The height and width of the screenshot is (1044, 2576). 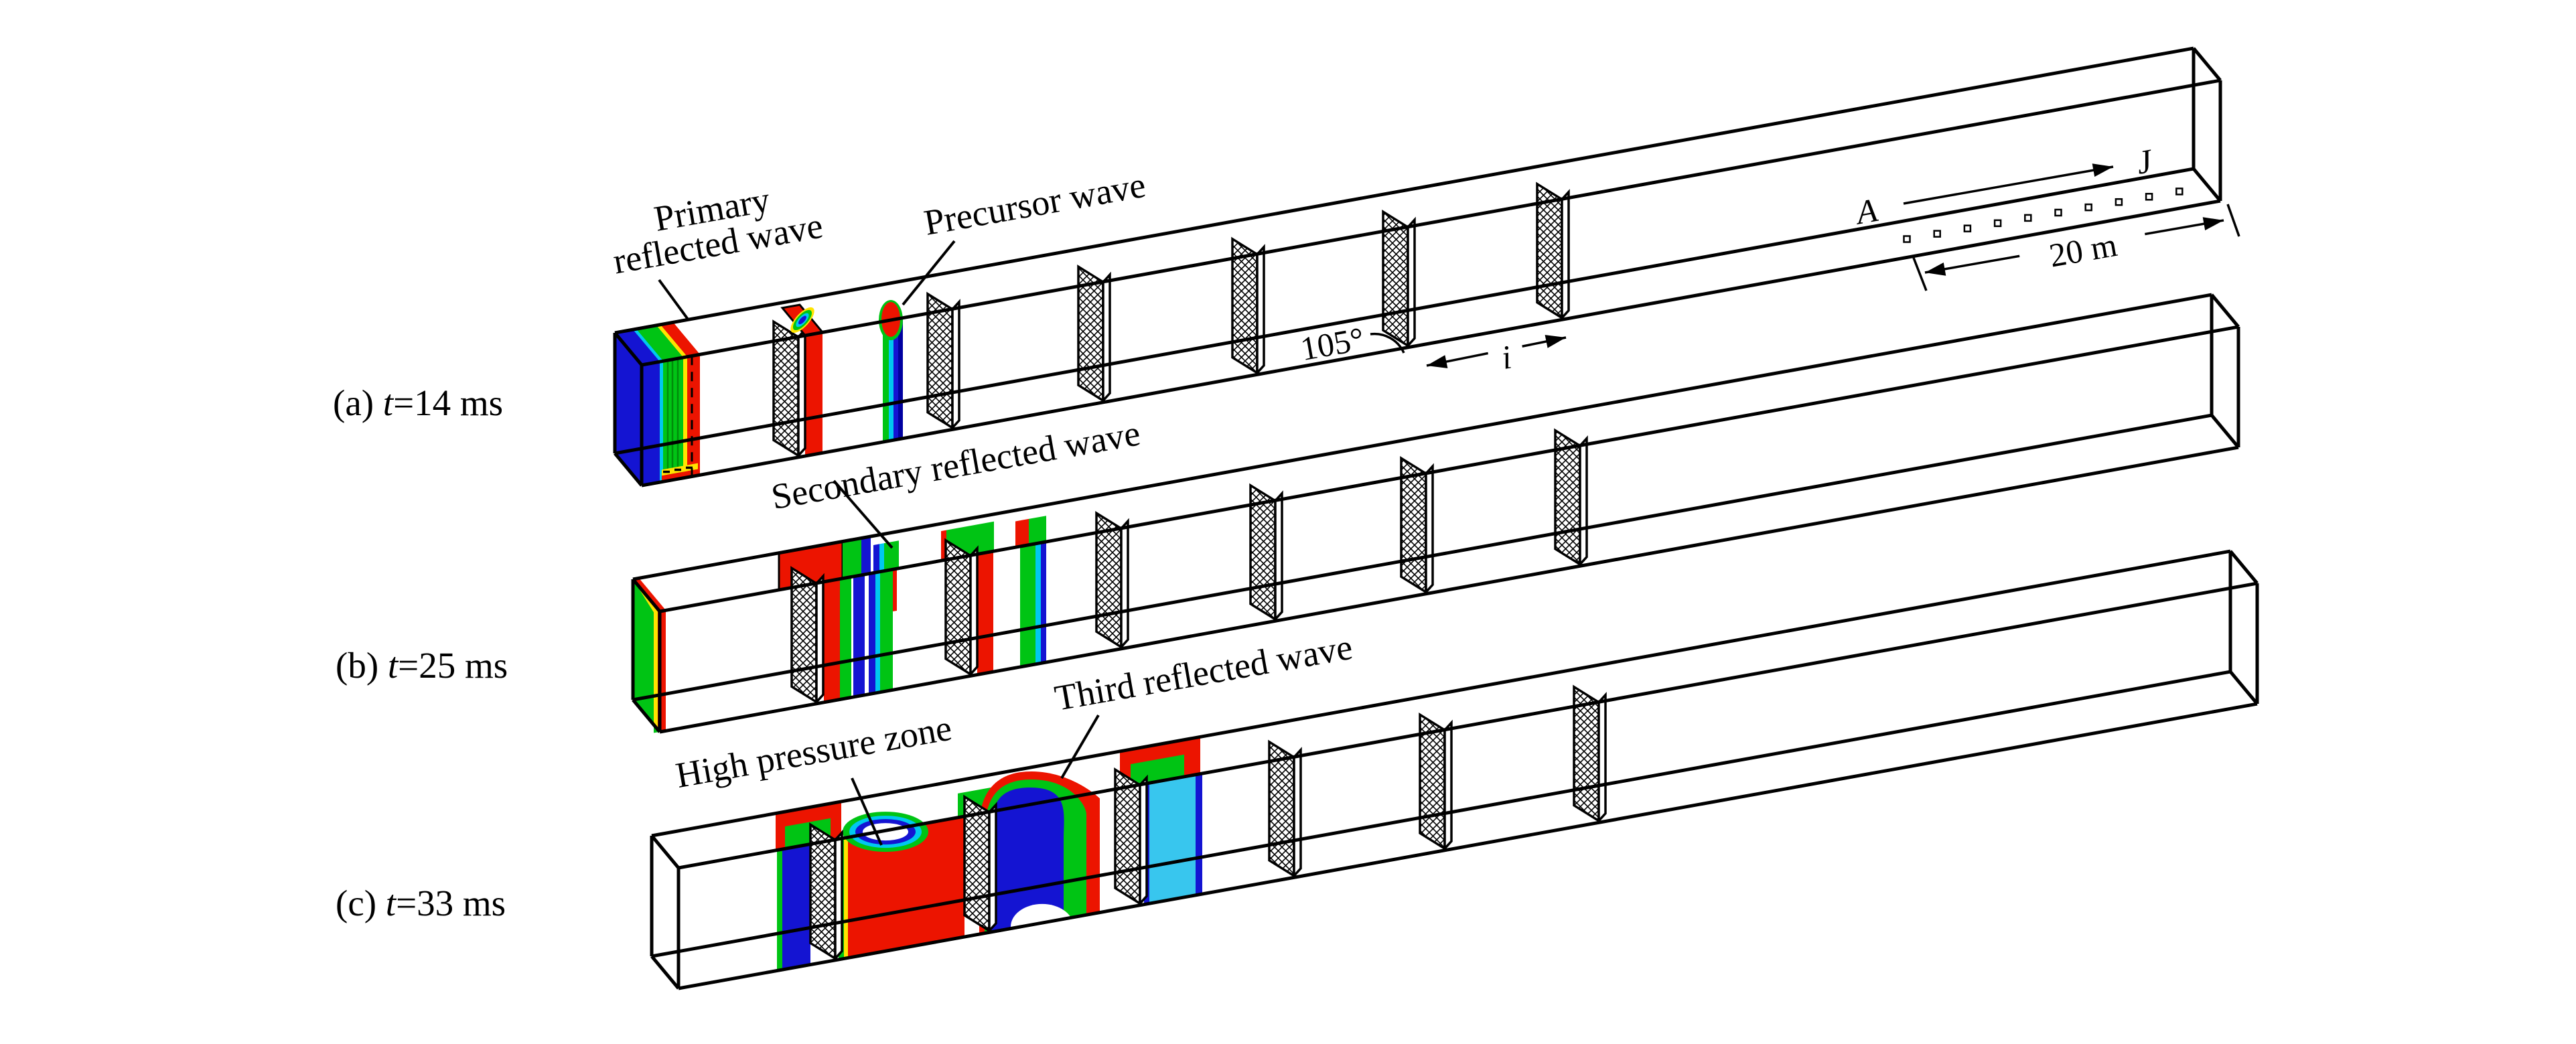 I want to click on secondary-reflected-wave-label: Secondary reflected wave, so click(x=955, y=481).